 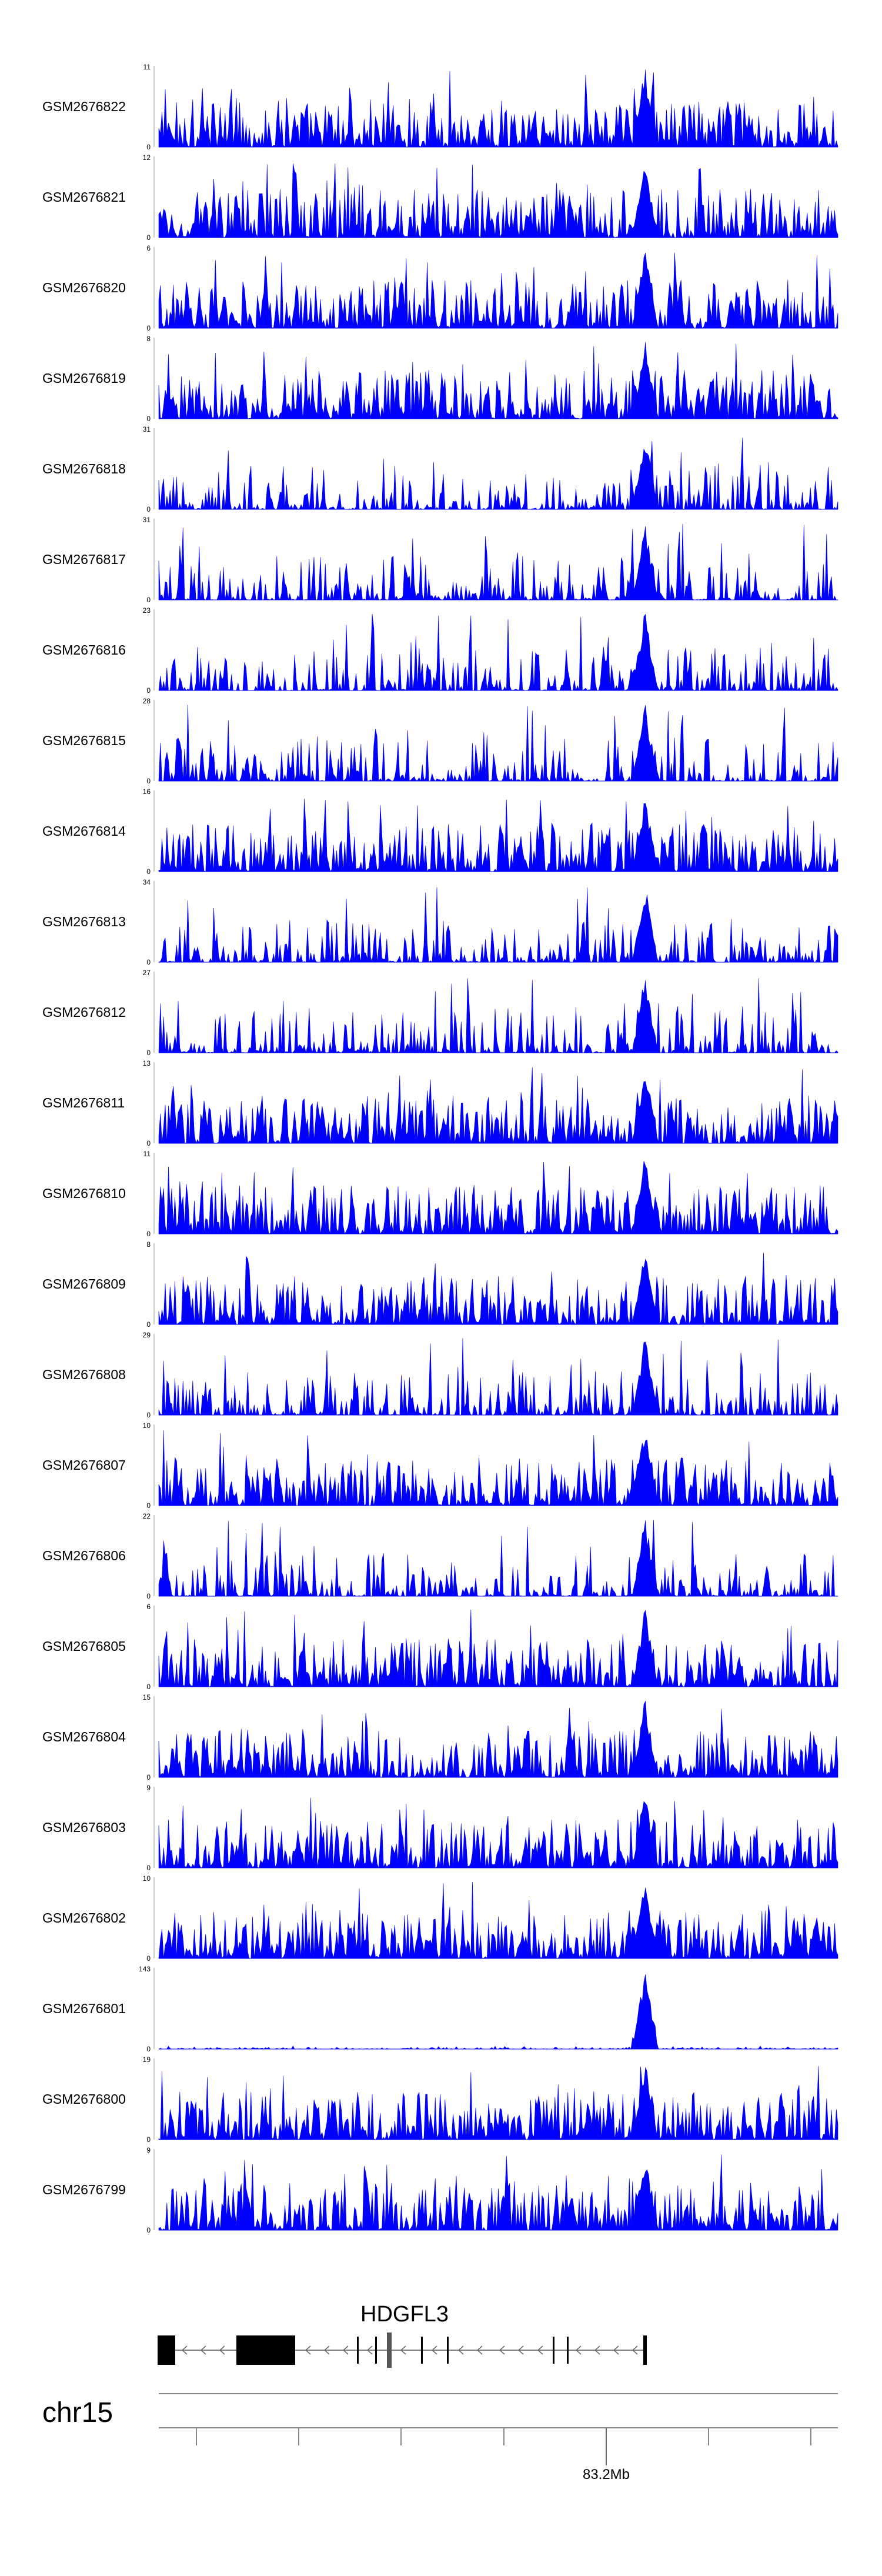 I want to click on track-GSM2676799: GSM2676799 9 0, so click(x=440, y=2190).